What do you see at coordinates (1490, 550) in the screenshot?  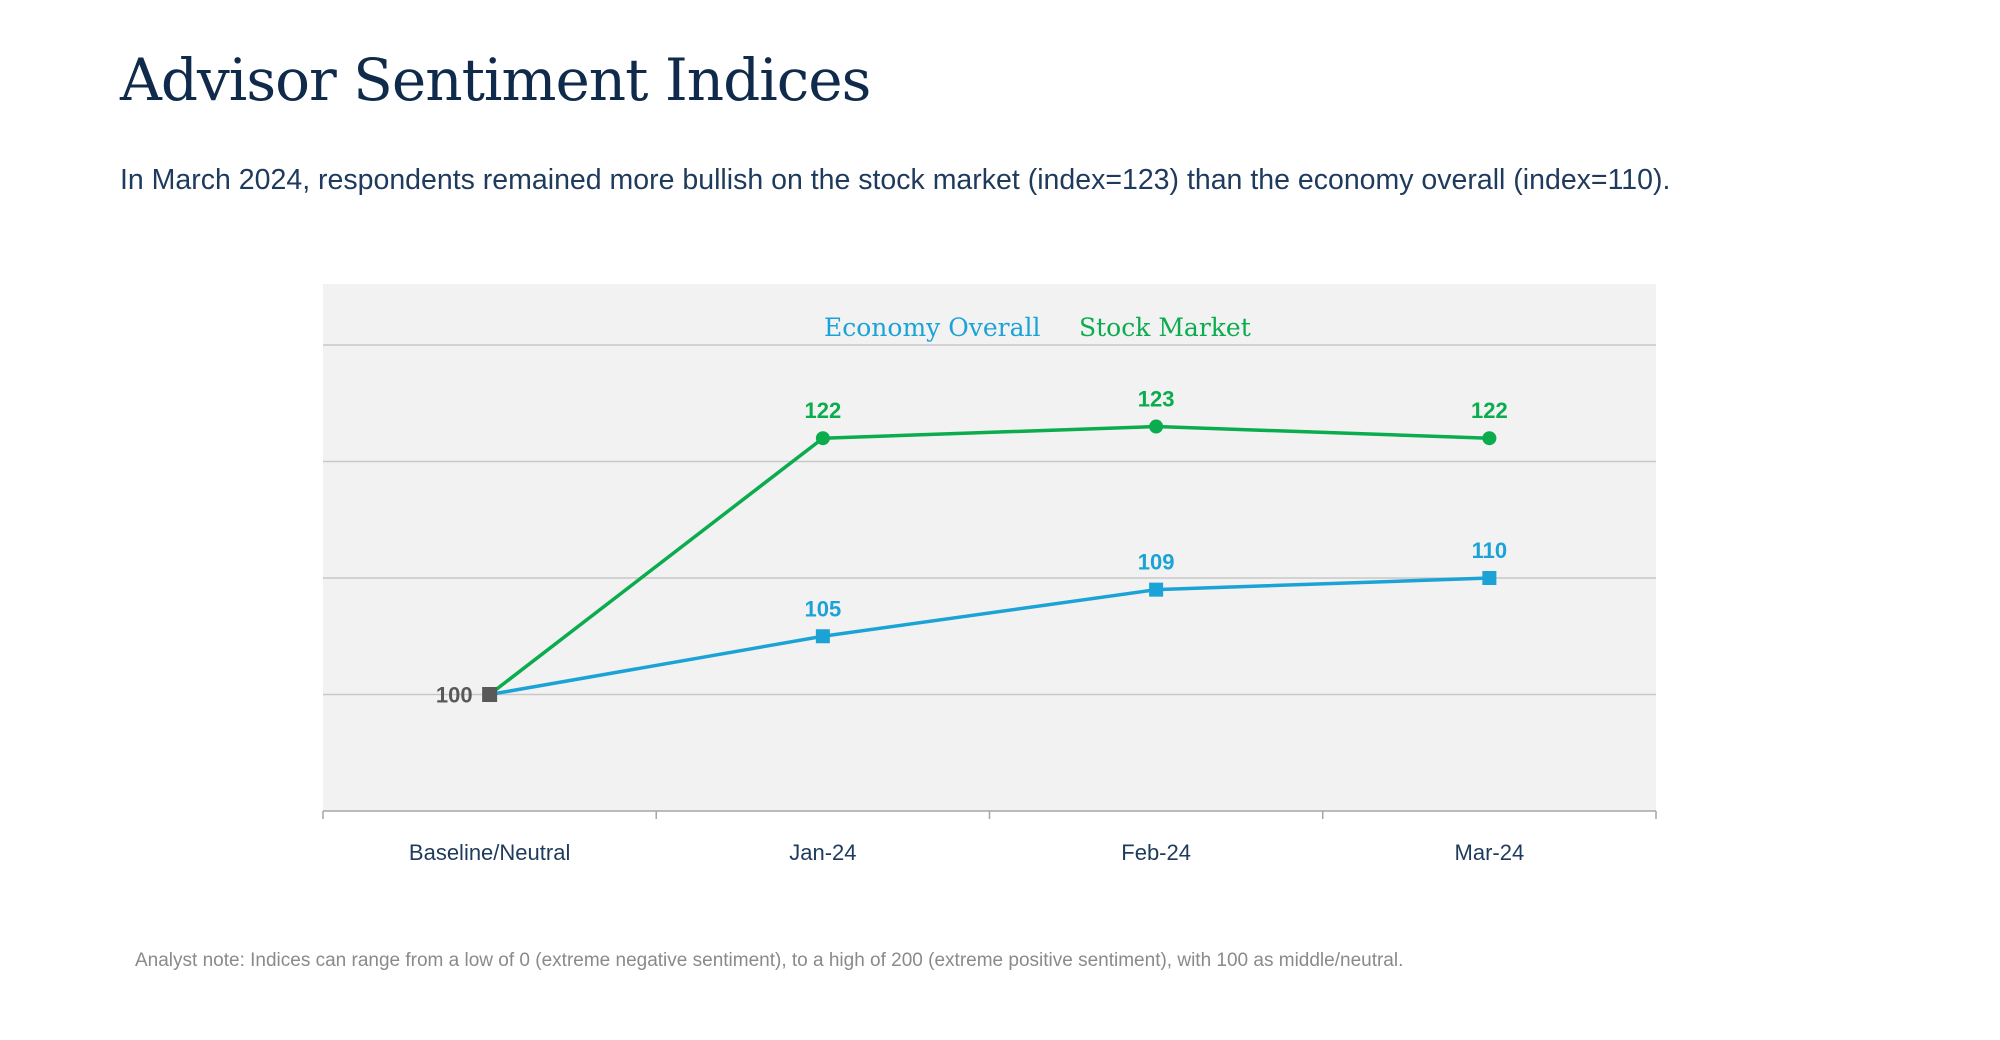 I see `data-label: 110` at bounding box center [1490, 550].